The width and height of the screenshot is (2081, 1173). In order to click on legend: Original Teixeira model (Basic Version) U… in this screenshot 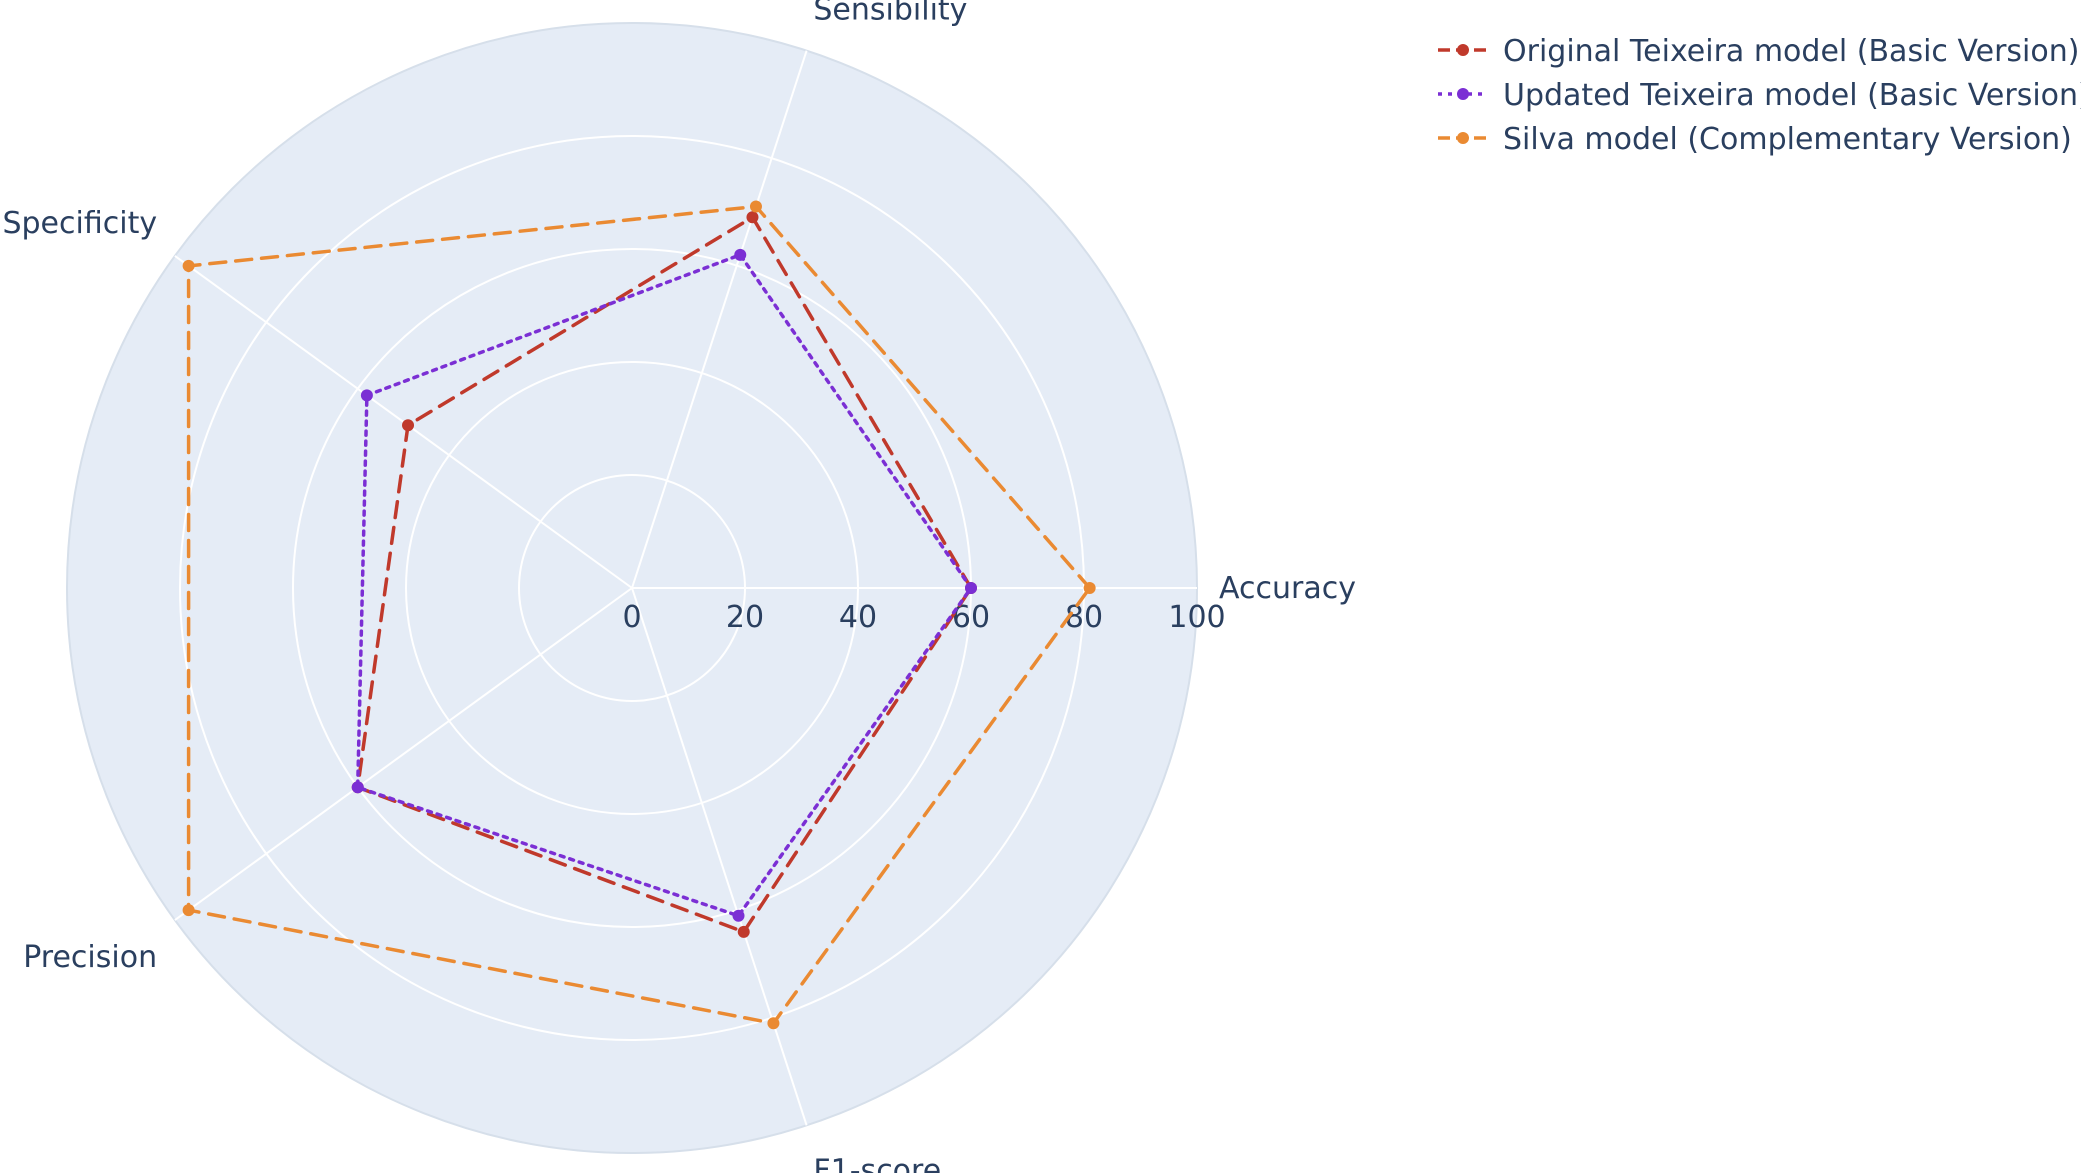, I will do `click(1759, 95)`.